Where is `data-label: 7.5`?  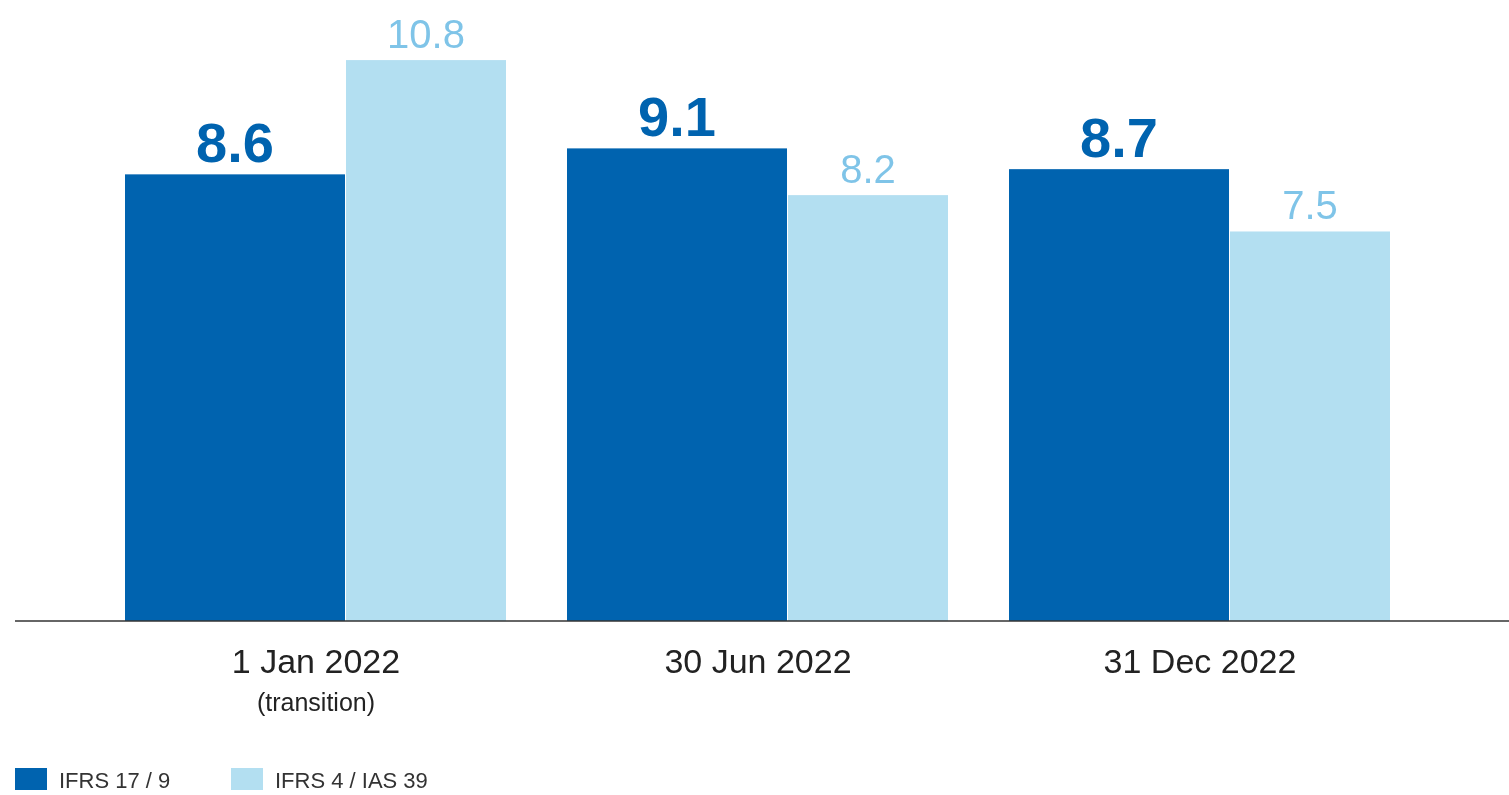 data-label: 7.5 is located at coordinates (1310, 205).